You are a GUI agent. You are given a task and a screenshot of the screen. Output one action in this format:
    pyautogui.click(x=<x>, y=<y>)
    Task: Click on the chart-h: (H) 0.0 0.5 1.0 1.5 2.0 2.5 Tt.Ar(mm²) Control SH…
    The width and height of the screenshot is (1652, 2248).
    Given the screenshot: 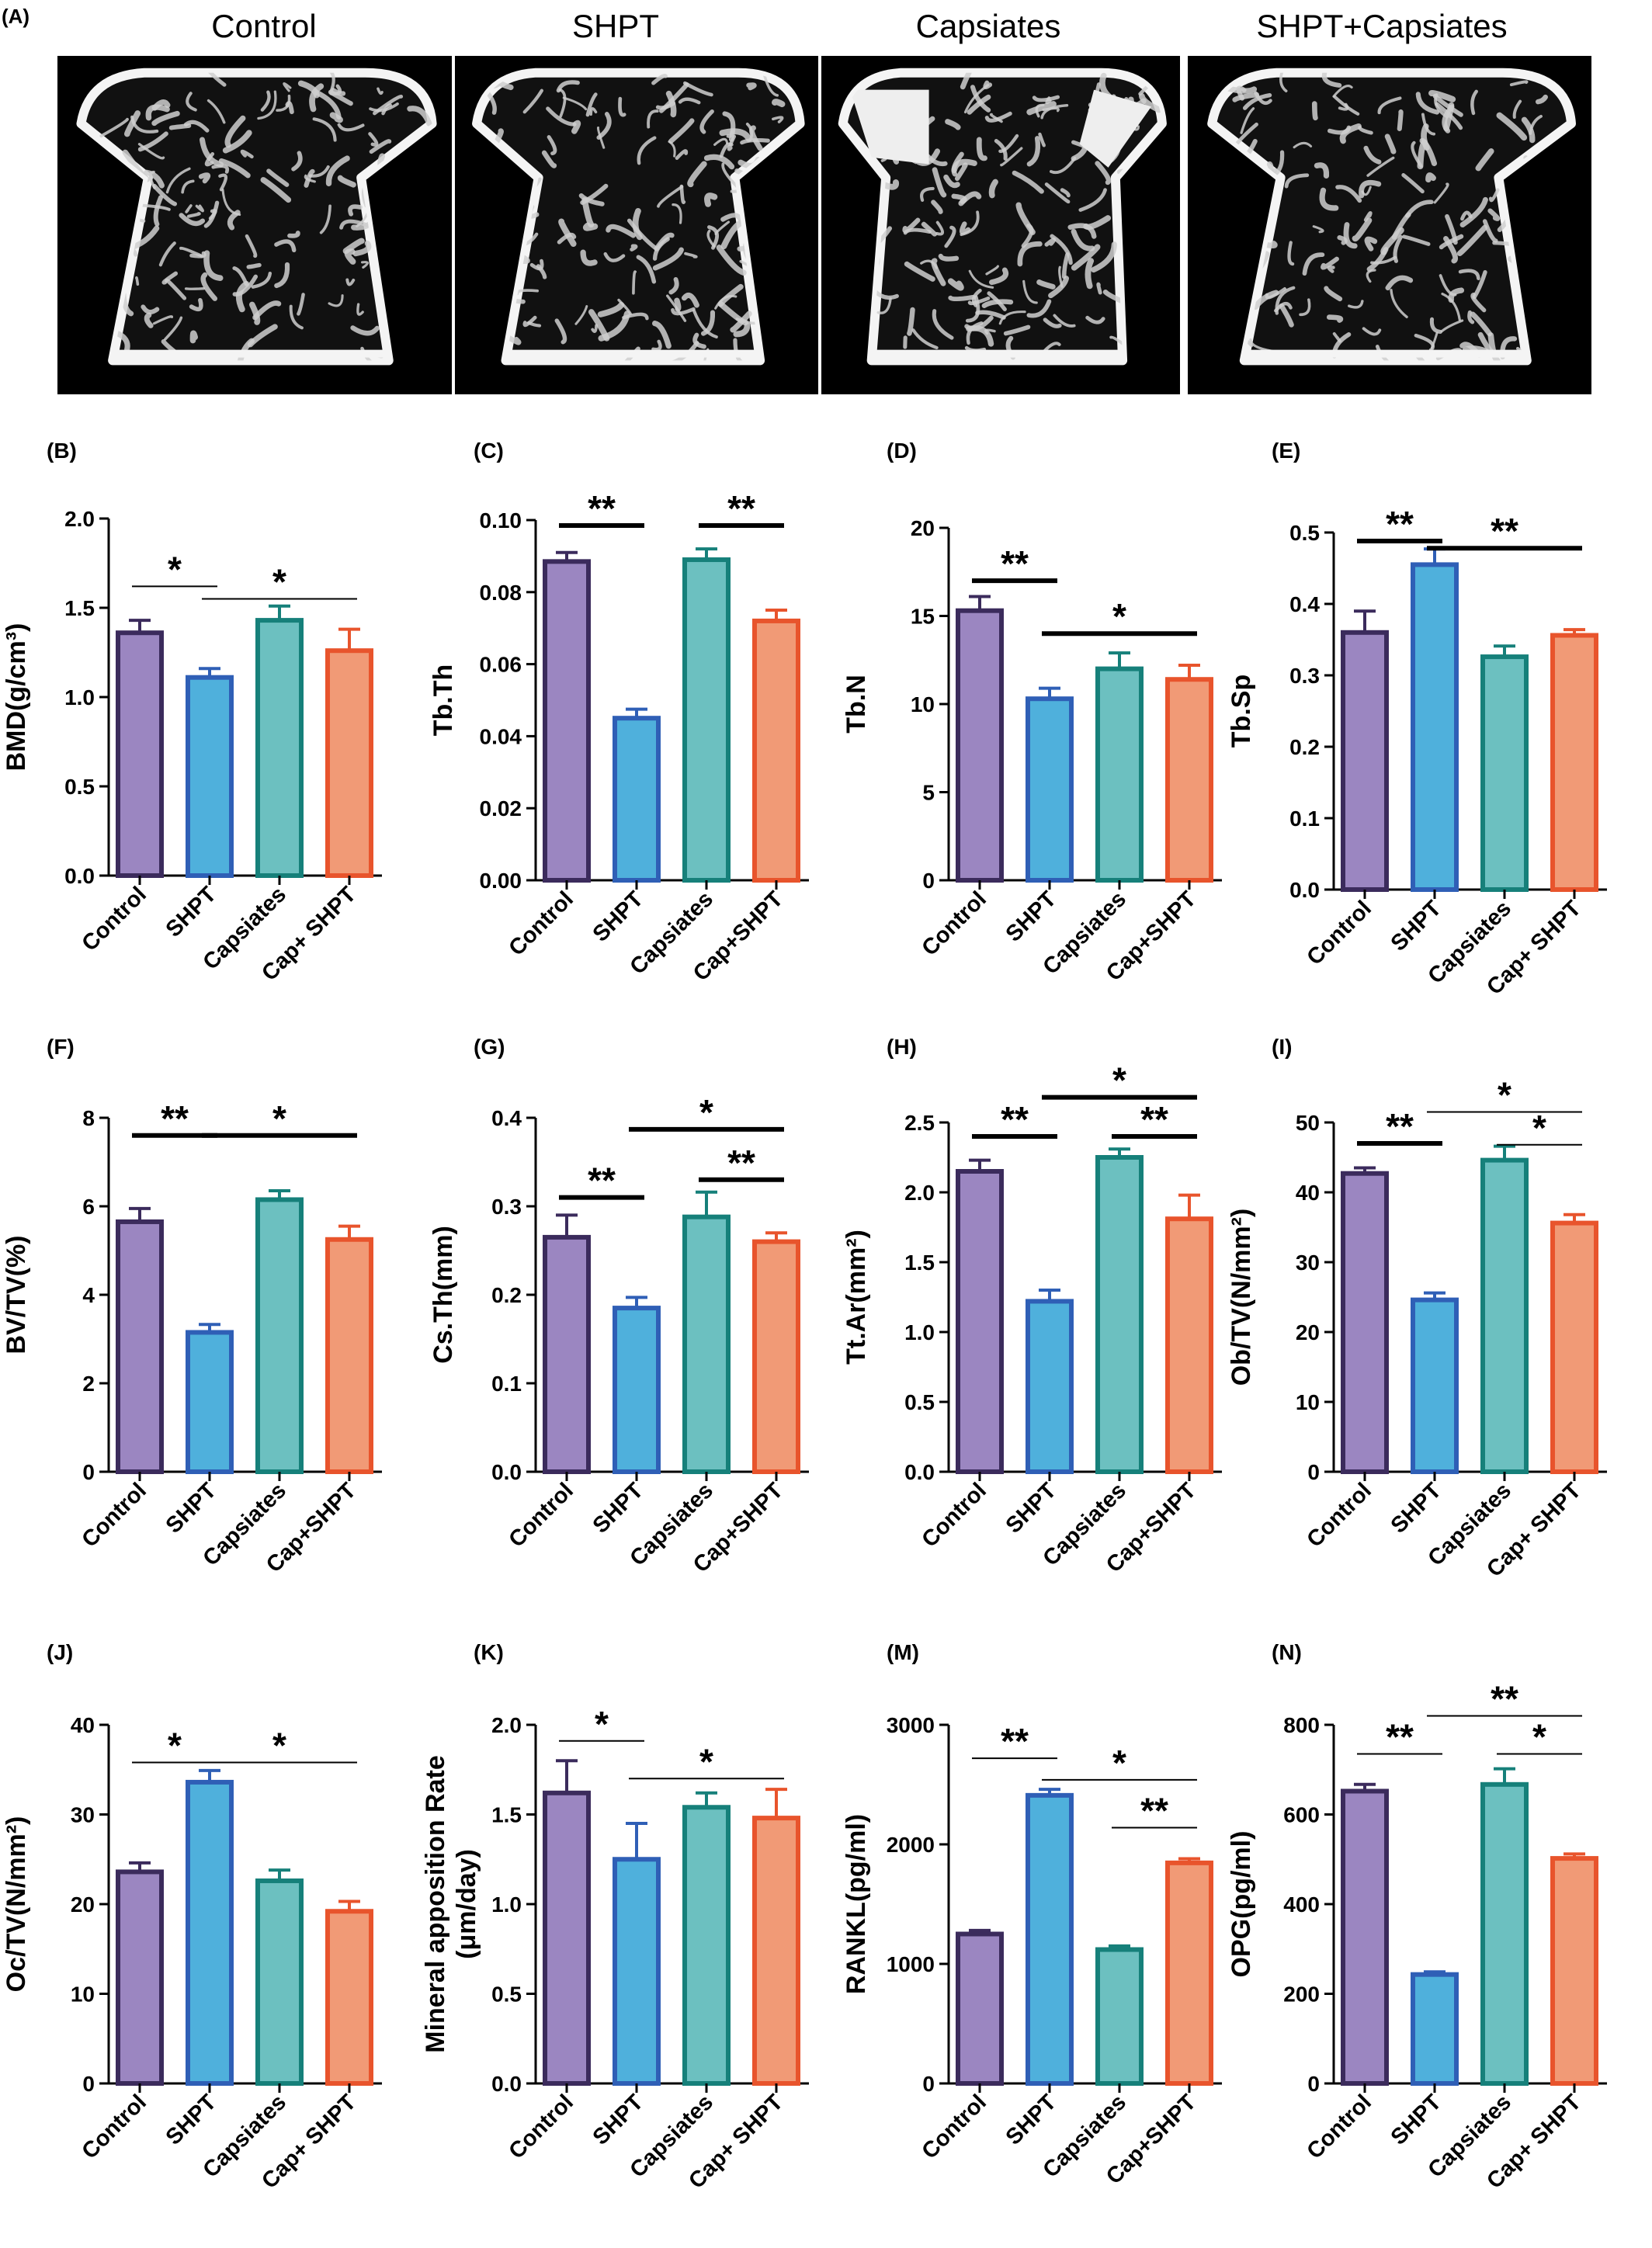 What is the action you would take?
    pyautogui.click(x=1032, y=1306)
    